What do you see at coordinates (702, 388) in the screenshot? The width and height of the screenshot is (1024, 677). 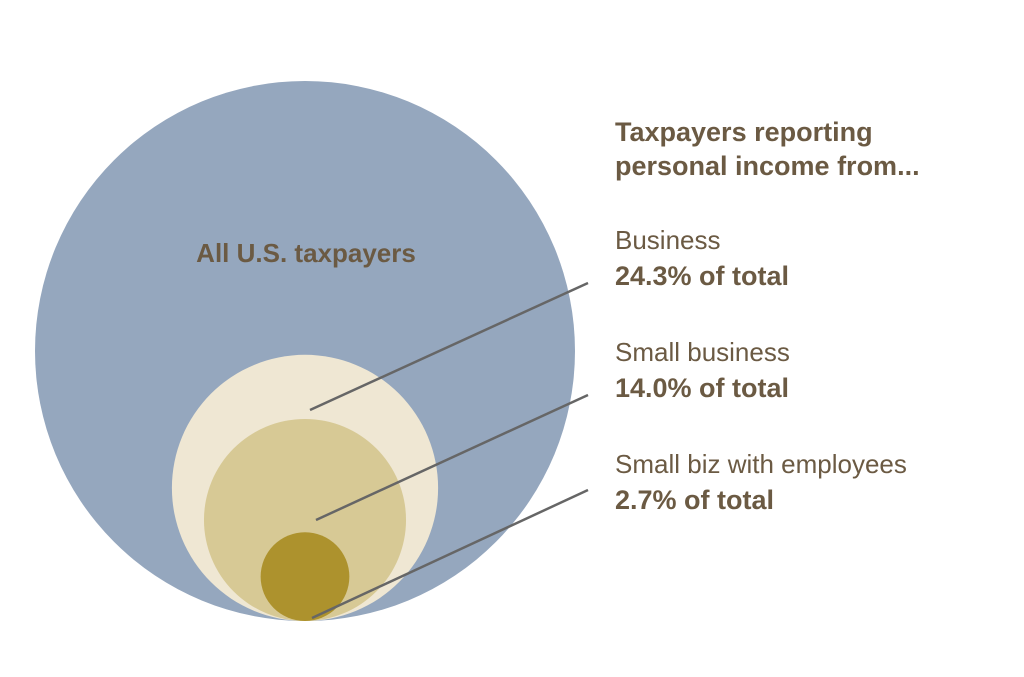 I see `legend-value-small-business: 14.0% of total` at bounding box center [702, 388].